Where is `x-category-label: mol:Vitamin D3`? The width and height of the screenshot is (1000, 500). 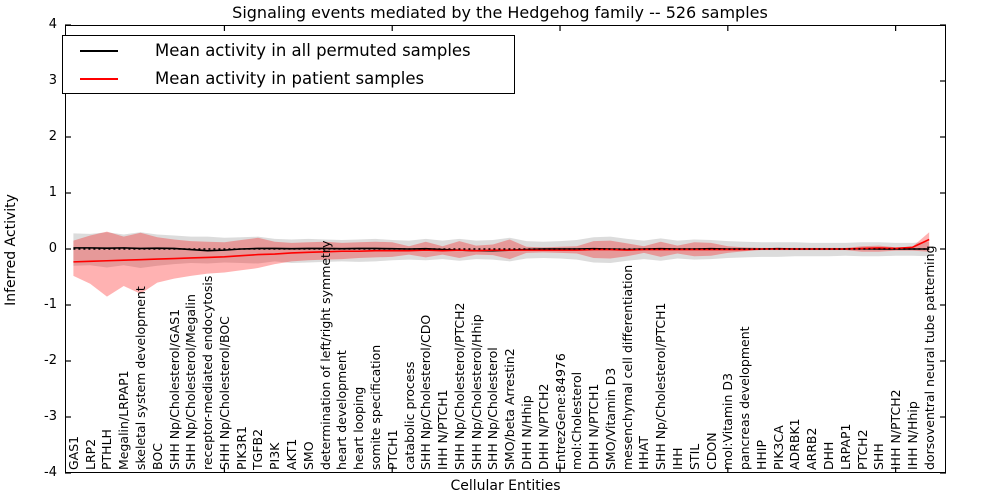 x-category-label: mol:Vitamin D3 is located at coordinates (728, 421).